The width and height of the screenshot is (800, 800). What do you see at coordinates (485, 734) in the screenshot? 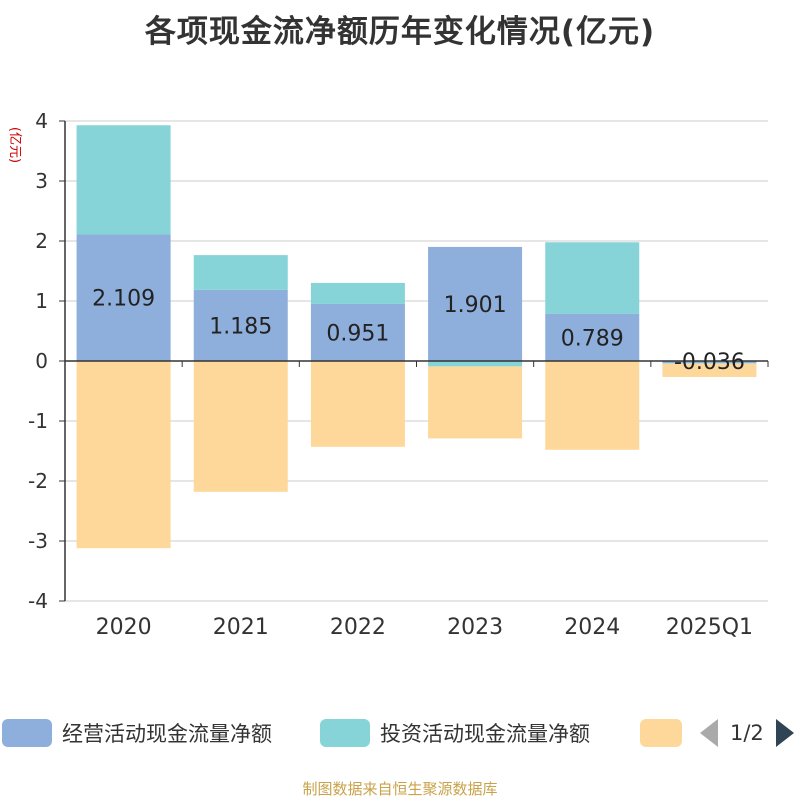
I see `legend-label-investing: 投资活动现金流量净额` at bounding box center [485, 734].